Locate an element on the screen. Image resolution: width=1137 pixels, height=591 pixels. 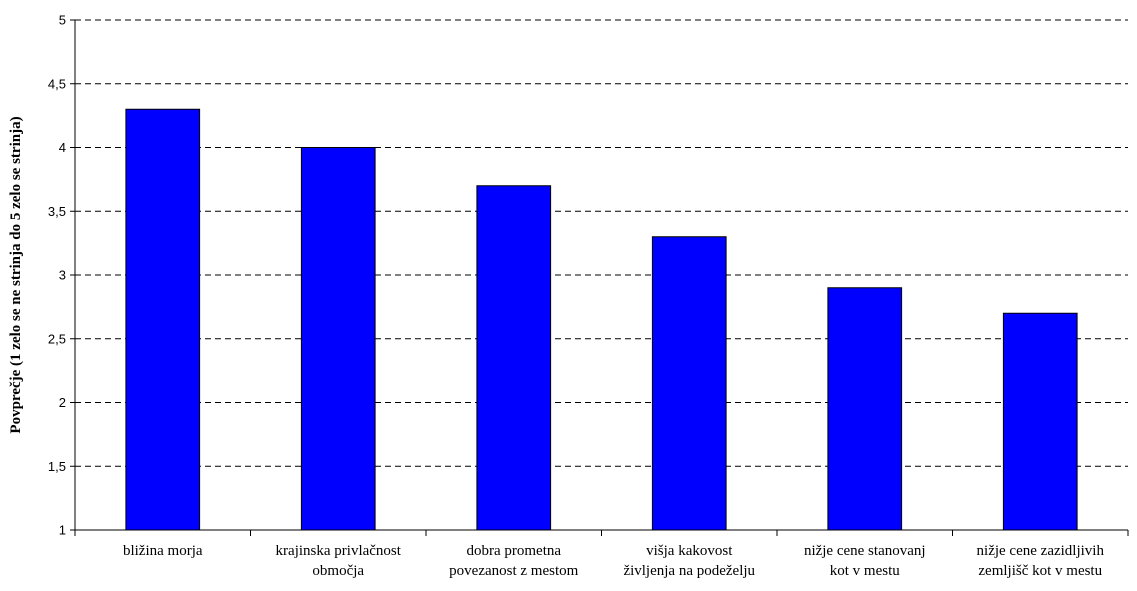
x-tick-label: dobra prometna povezanost z mestom is located at coordinates (513, 561).